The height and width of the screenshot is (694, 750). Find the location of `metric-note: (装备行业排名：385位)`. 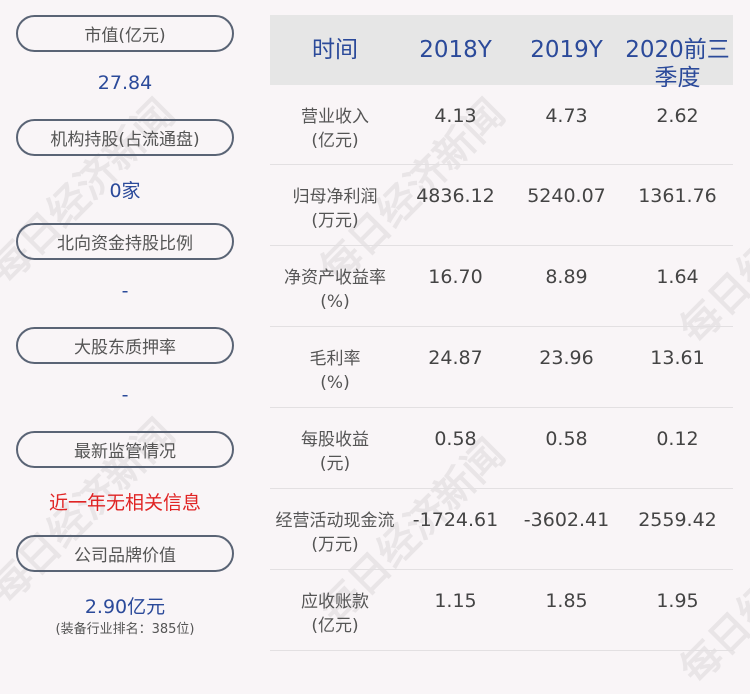

metric-note: (装备行业排名：385位) is located at coordinates (125, 629).